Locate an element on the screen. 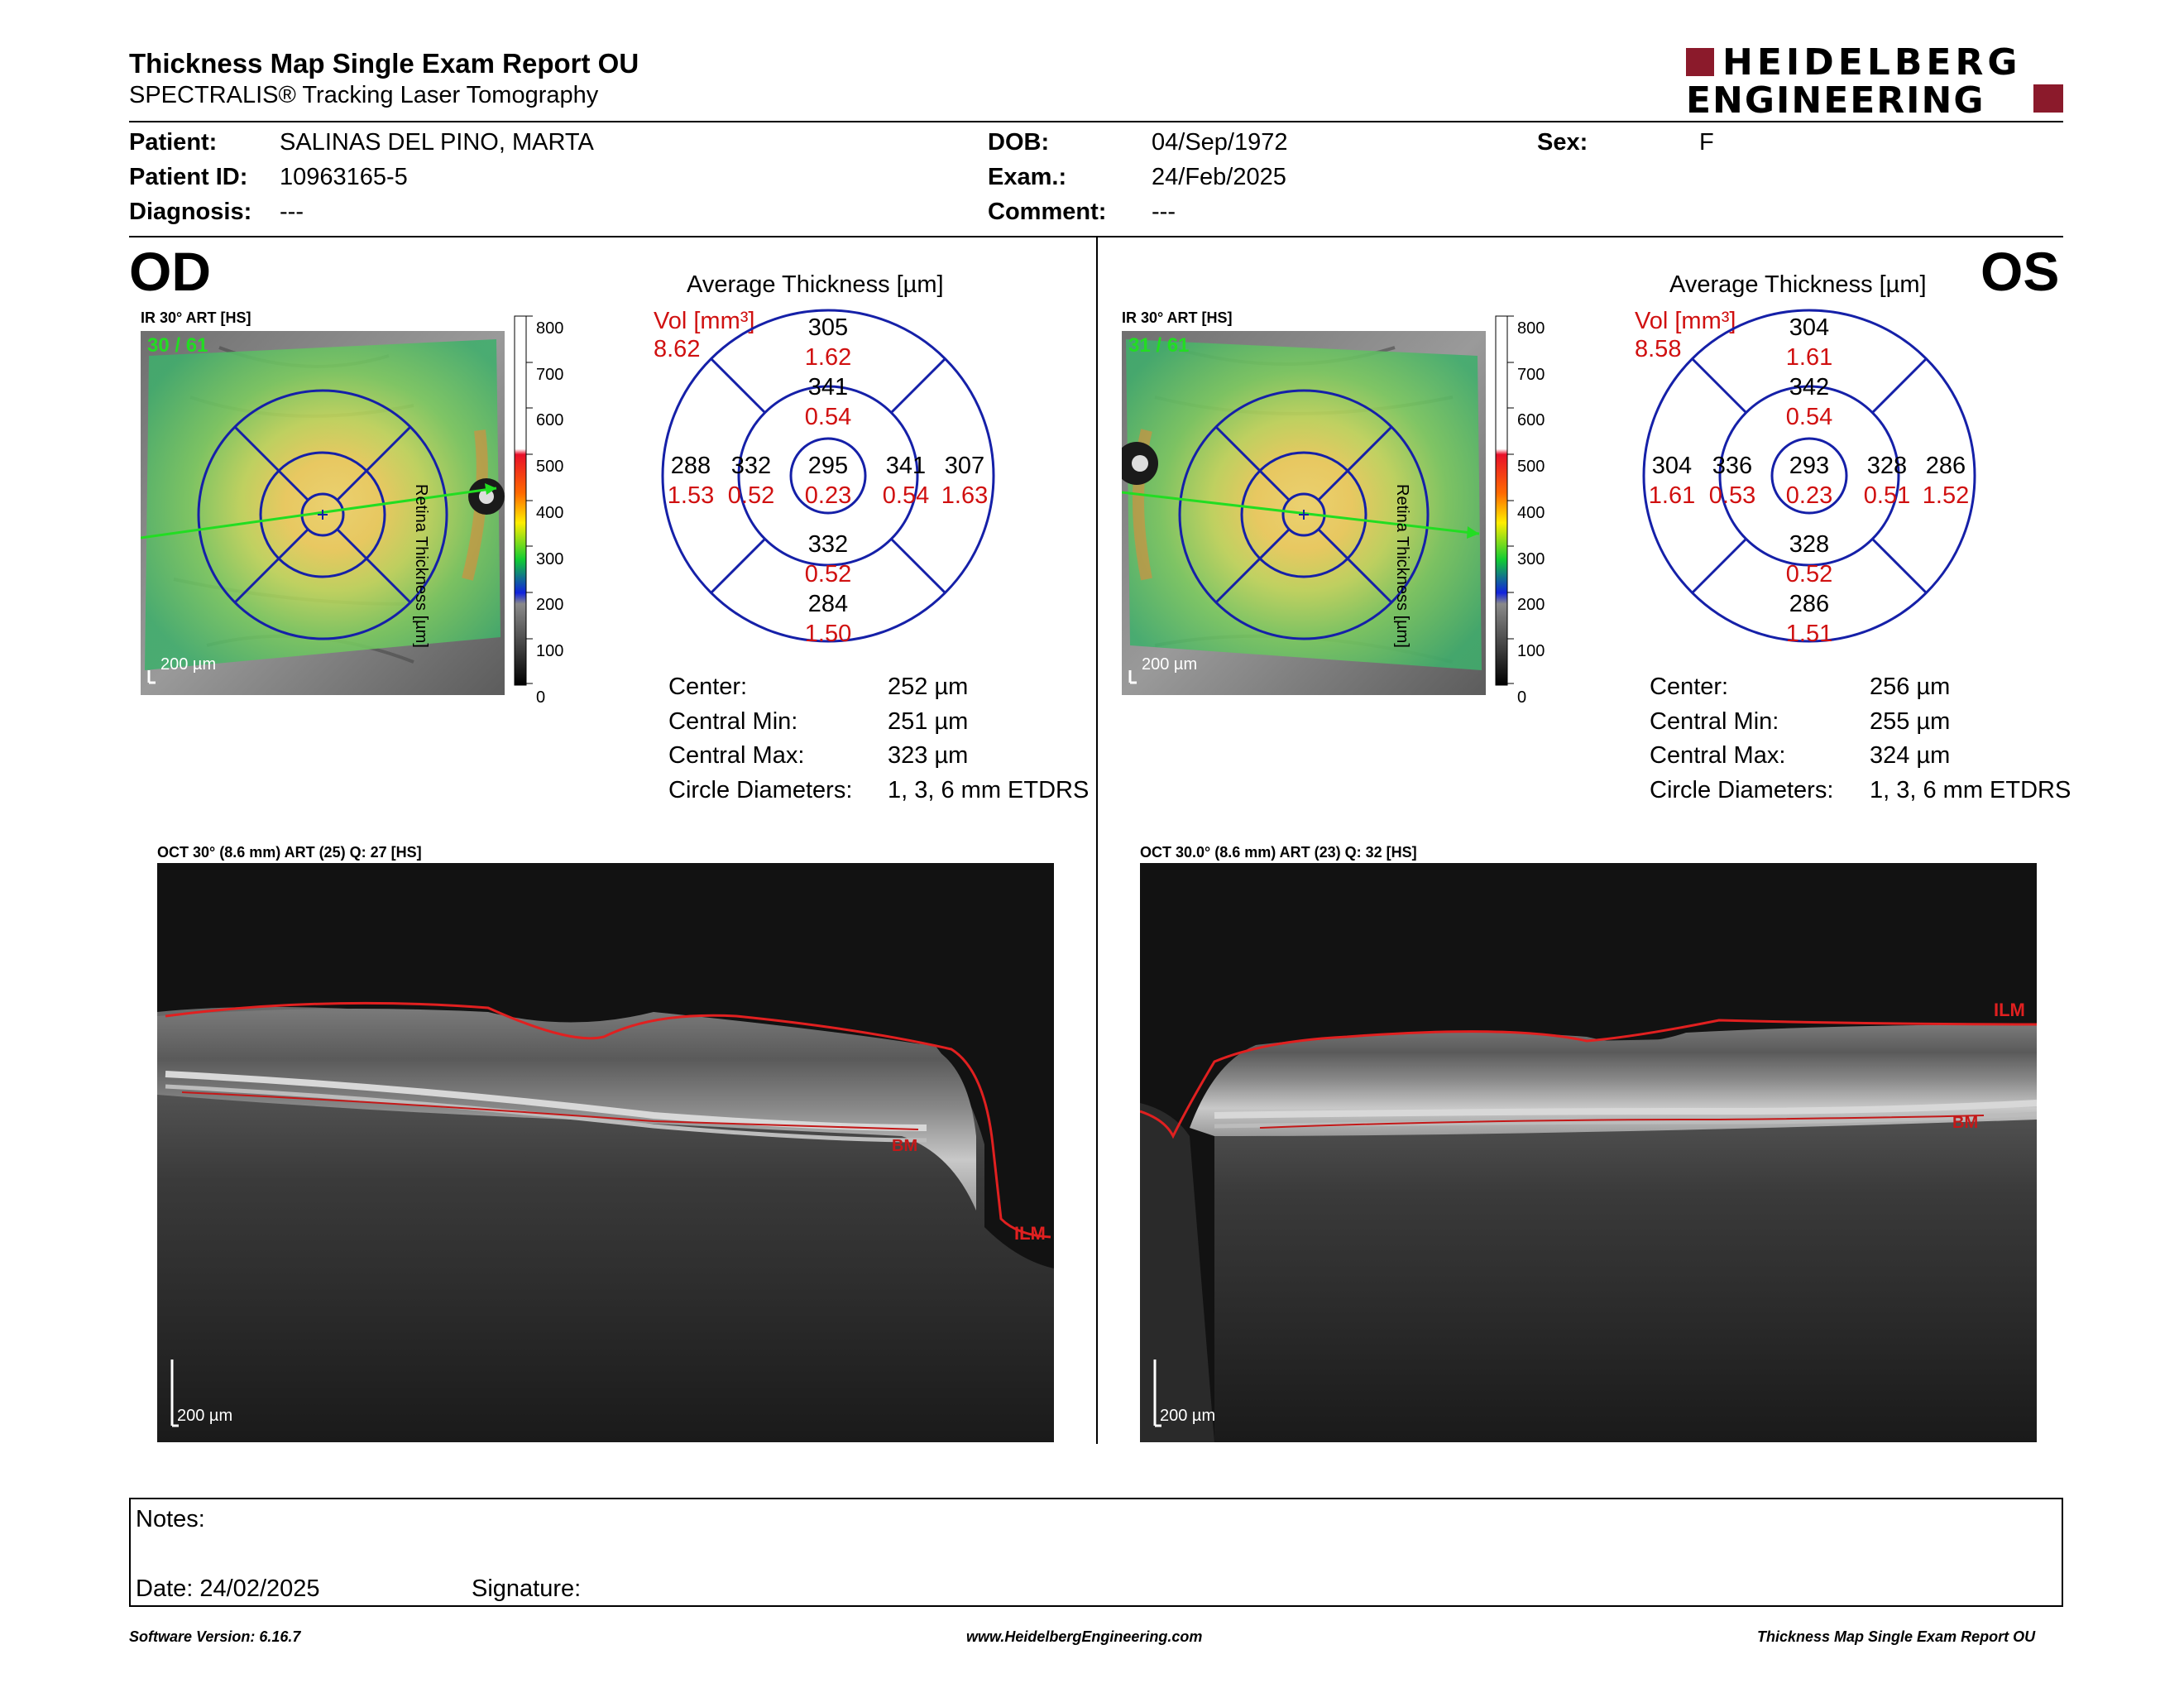 This screenshot has width=2184, height=1688. os-outer-right: 286 1.52 is located at coordinates (1946, 481).